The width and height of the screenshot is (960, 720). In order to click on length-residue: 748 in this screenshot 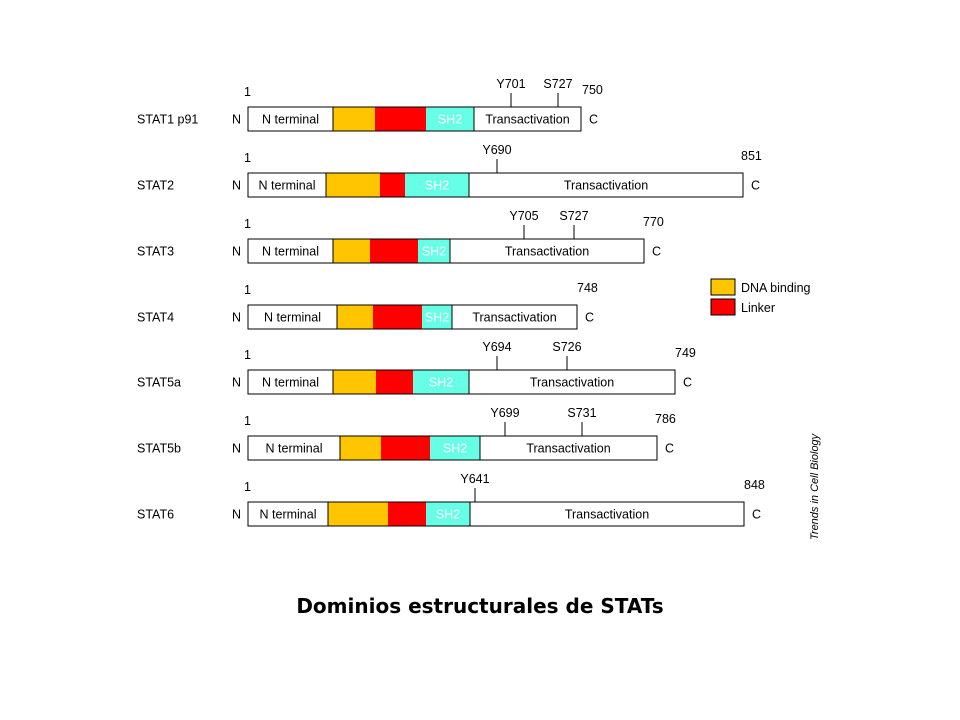, I will do `click(587, 288)`.